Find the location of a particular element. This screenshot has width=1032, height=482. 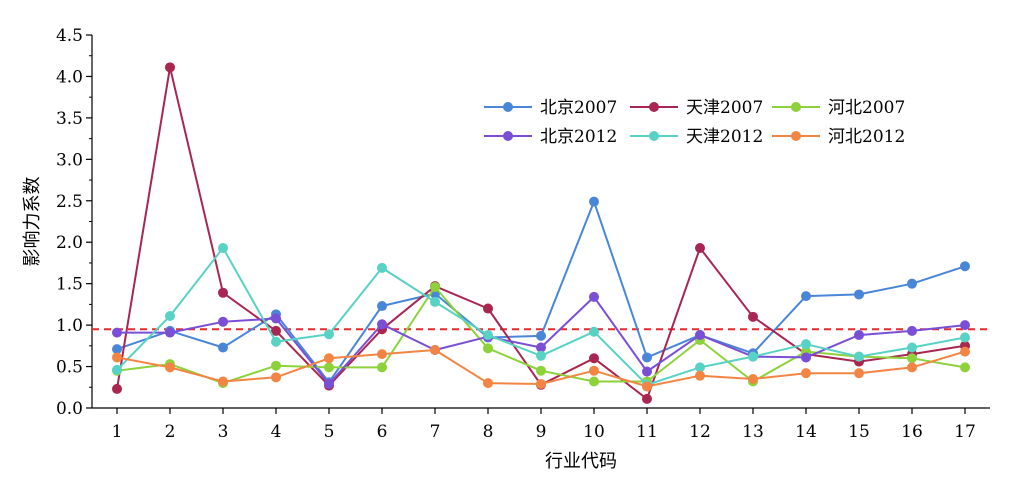

x-tick-label: 12 is located at coordinates (700, 432).